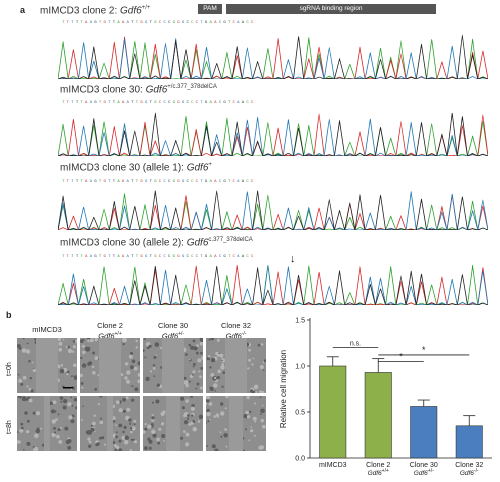 Image resolution: width=500 pixels, height=482 pixels. What do you see at coordinates (469, 465) in the screenshot?
I see `x-tick-label: Clone 32` at bounding box center [469, 465].